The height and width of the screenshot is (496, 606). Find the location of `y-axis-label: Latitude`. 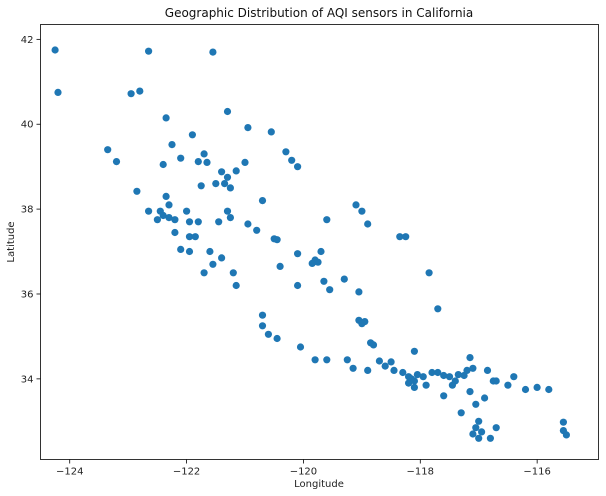

y-axis-label: Latitude is located at coordinates (11, 241).